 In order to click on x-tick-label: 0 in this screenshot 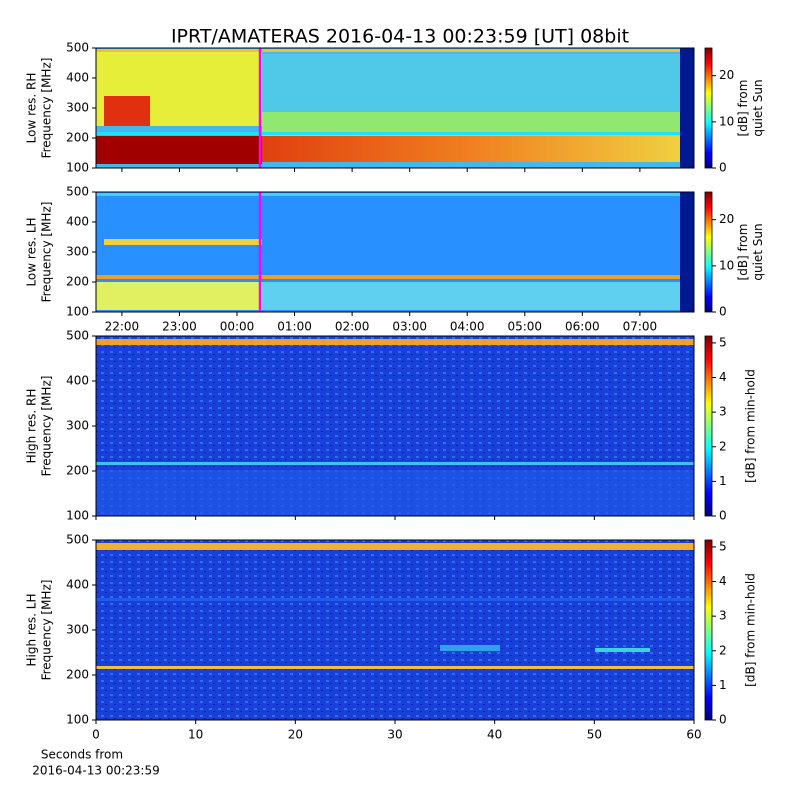, I will do `click(96, 735)`.